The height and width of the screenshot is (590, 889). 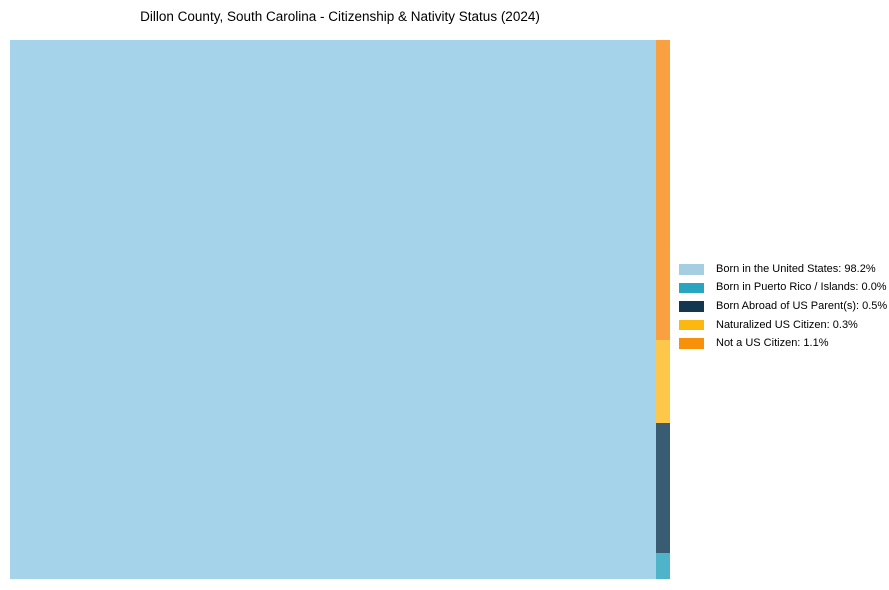 I want to click on legend-label: Born in Puerto Rico / Islands: 0.0%, so click(x=801, y=287).